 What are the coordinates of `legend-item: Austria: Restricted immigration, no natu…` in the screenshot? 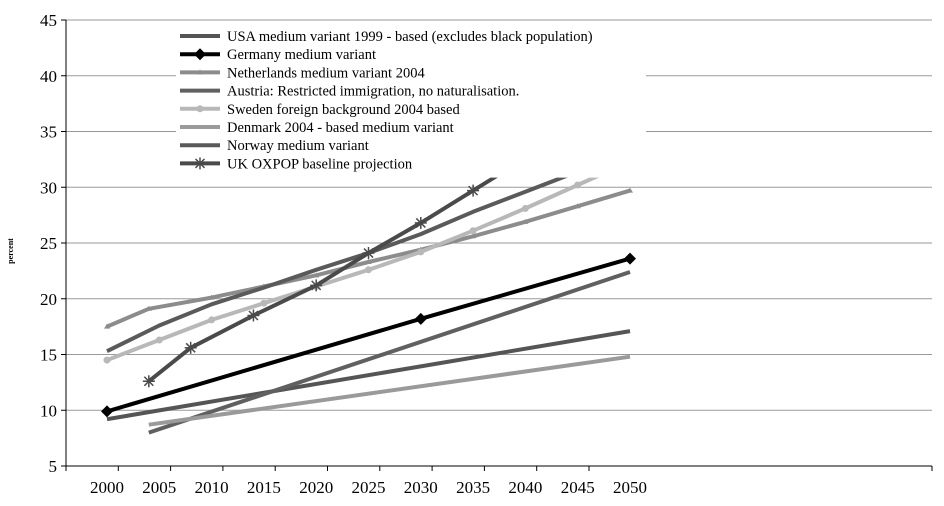 It's located at (349, 92).